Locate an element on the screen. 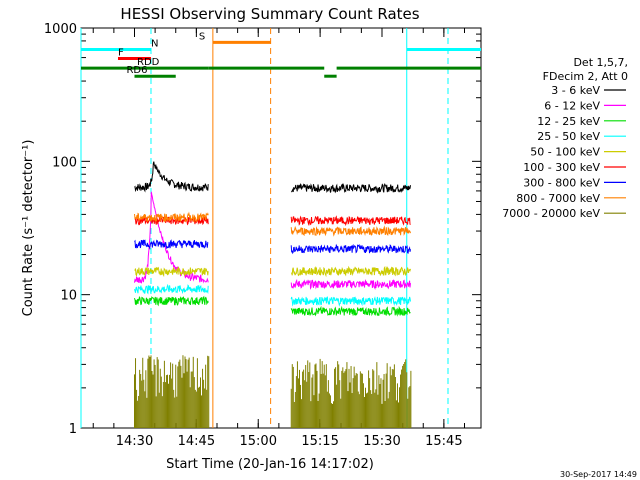 The width and height of the screenshot is (640, 480). legend-label: 100 - 300 keV is located at coordinates (561, 167).